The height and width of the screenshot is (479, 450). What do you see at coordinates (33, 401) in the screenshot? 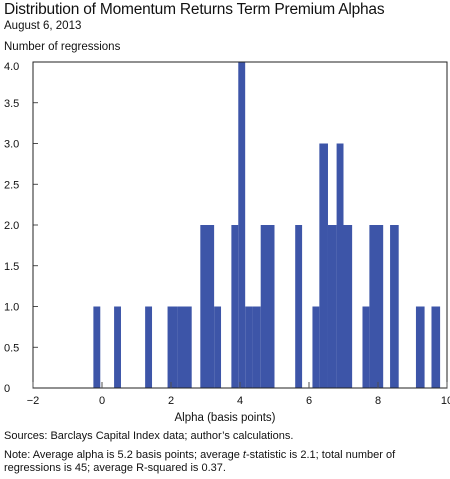
I see `x-tick-label: −2` at bounding box center [33, 401].